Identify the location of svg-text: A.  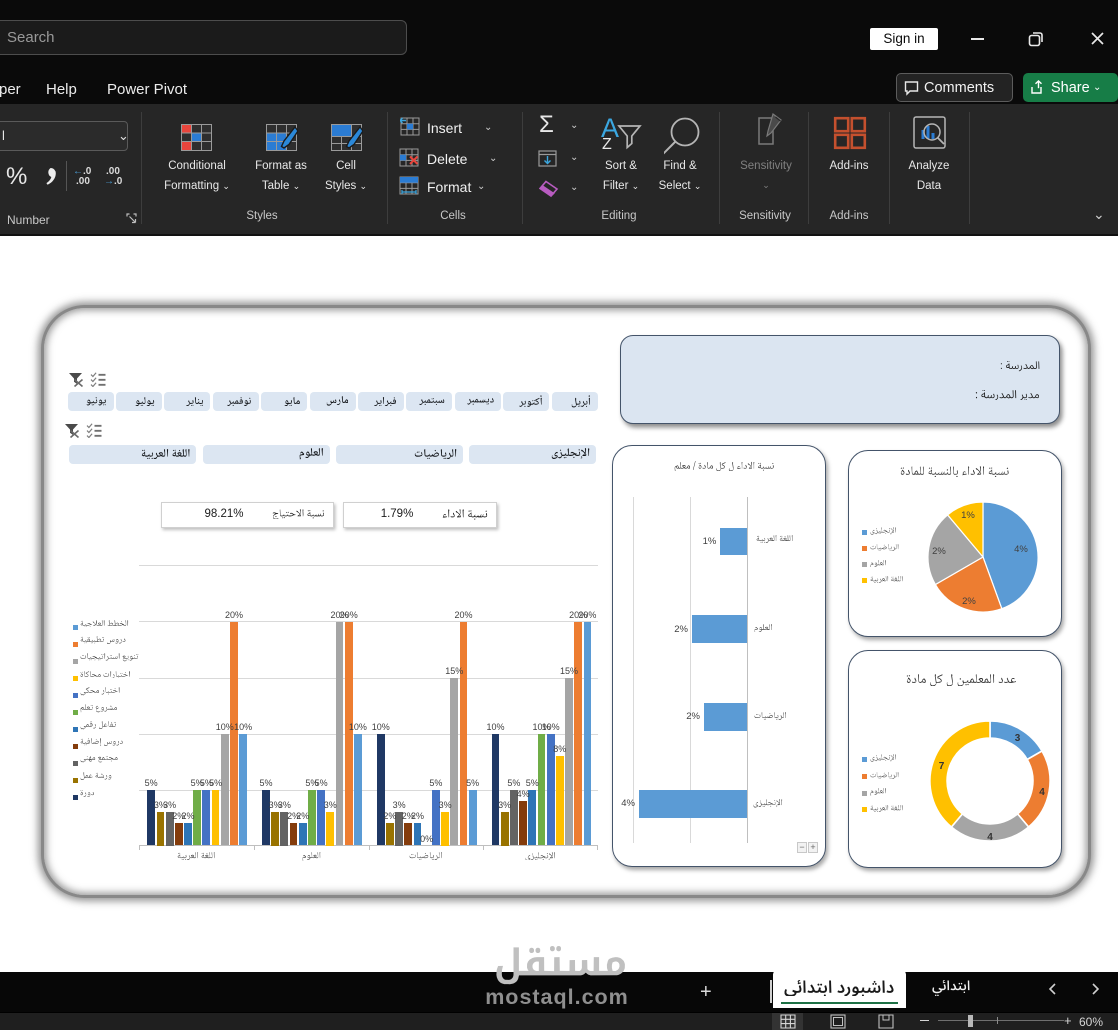
(610, 128).